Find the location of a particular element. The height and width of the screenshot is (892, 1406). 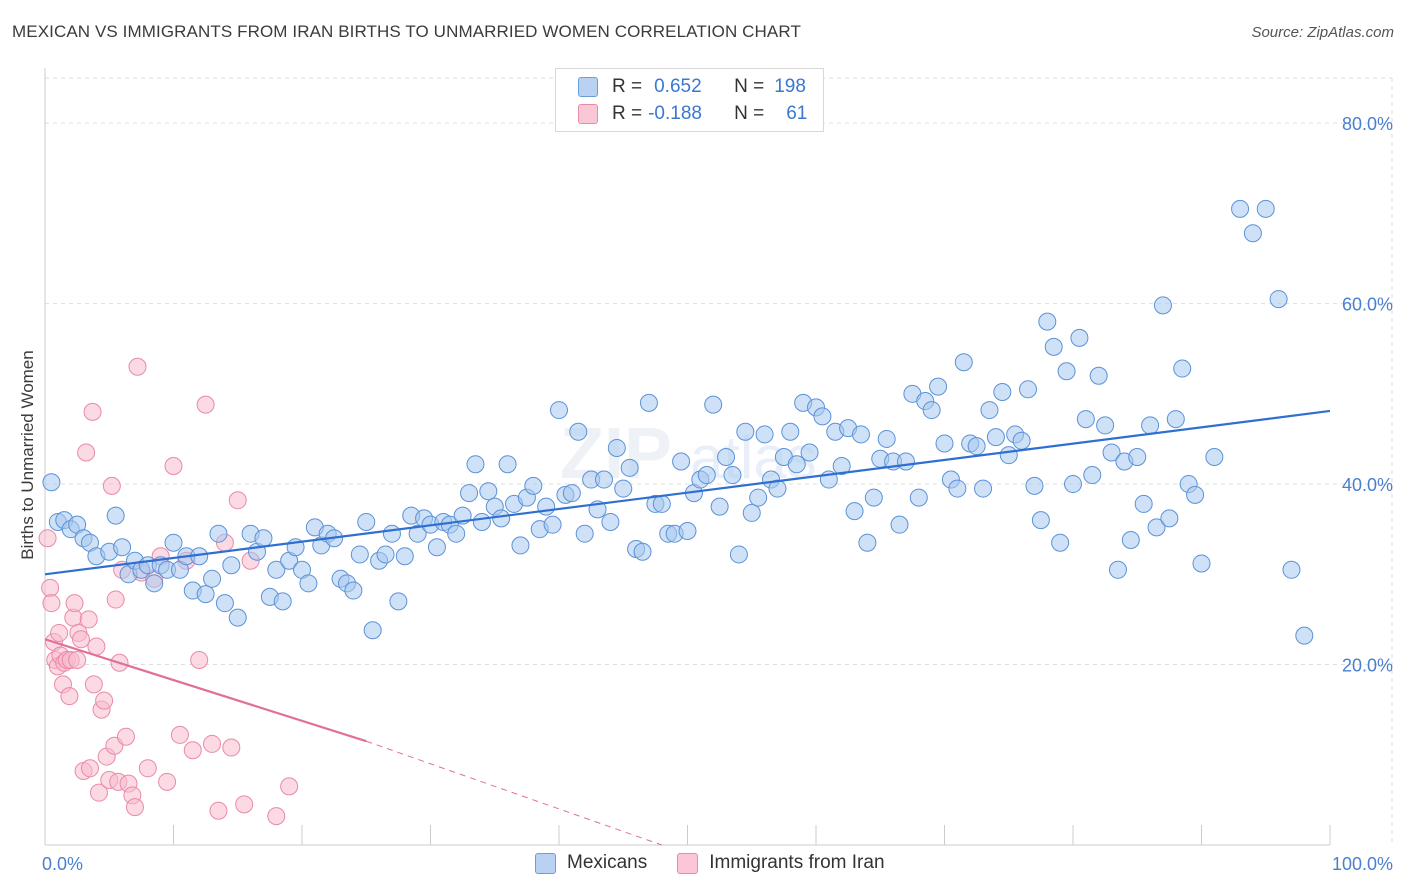

legend-swatch-blue is located at coordinates (588, 87).